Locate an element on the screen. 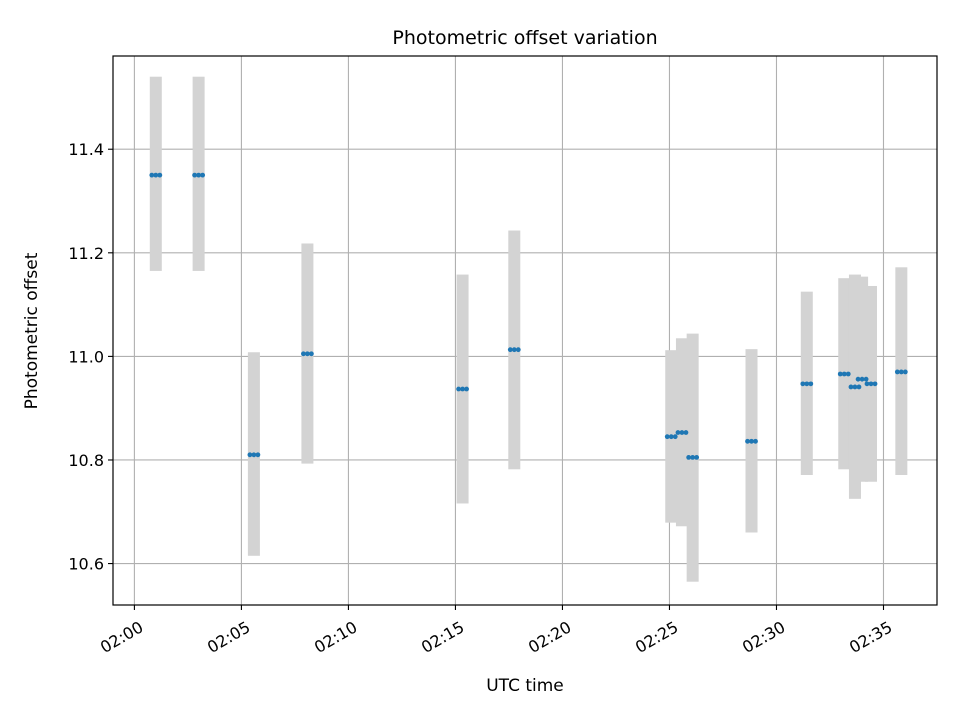 This screenshot has width=960, height=725. chart-title: Photometric offset variation is located at coordinates (524, 38).